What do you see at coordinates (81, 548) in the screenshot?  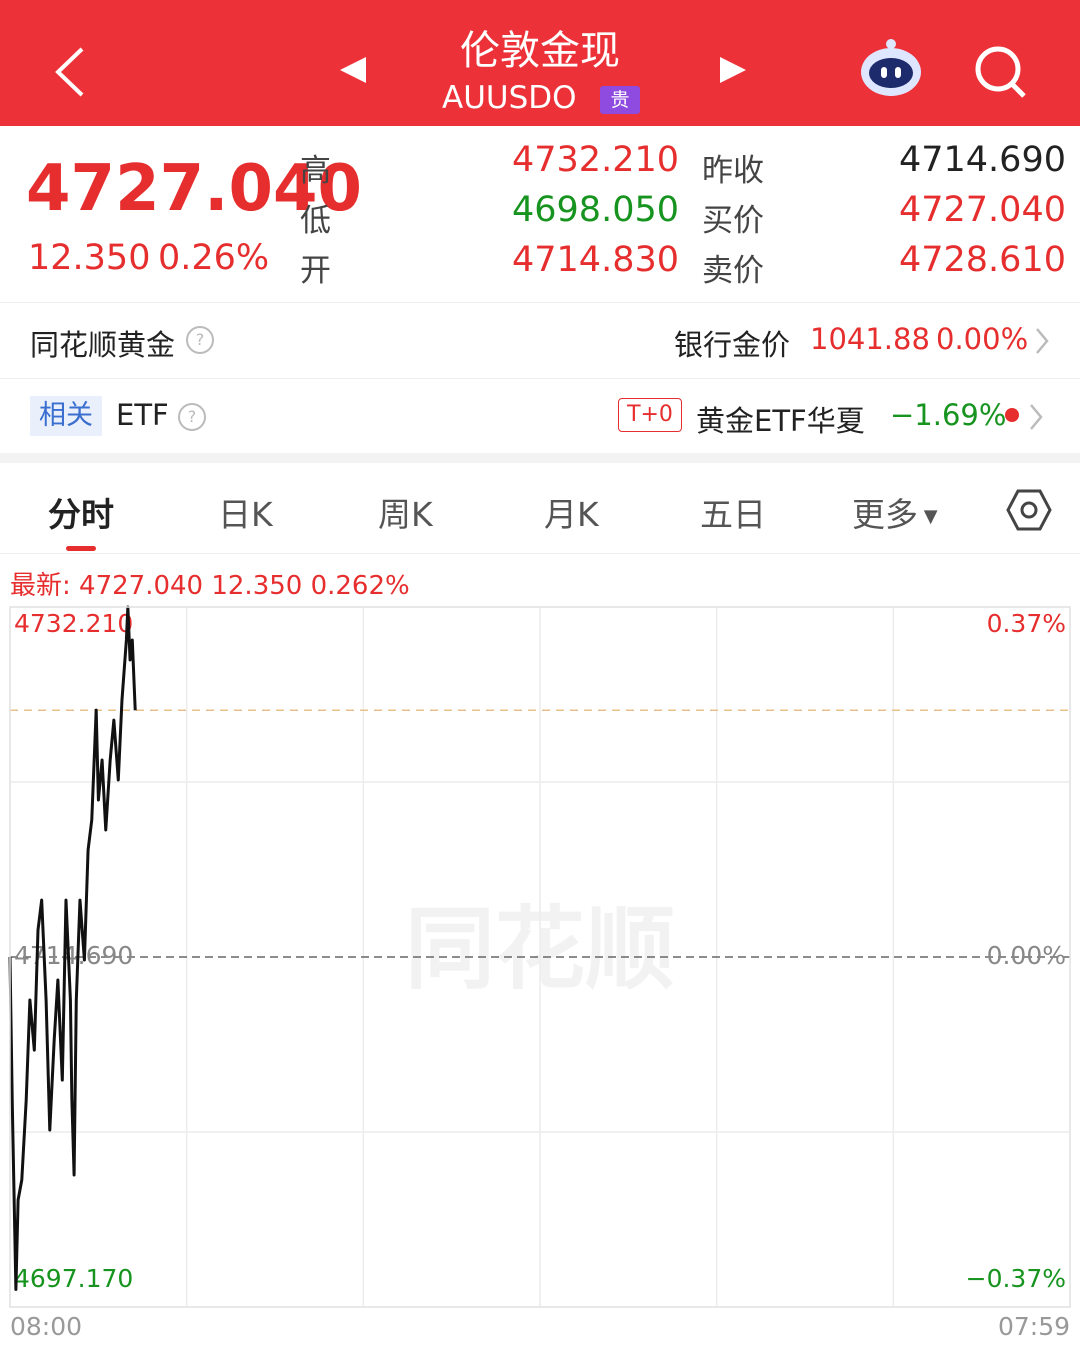 I see `tab-indicator` at bounding box center [81, 548].